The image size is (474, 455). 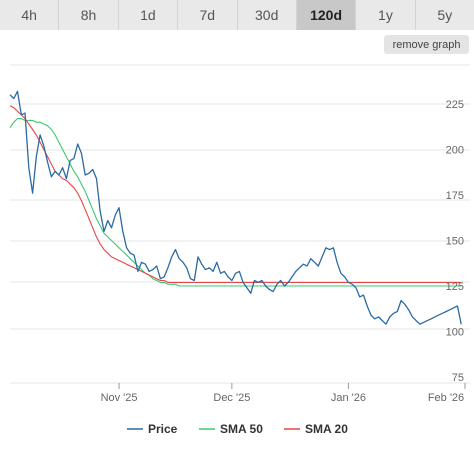 I want to click on tab-1y: 1y, so click(x=386, y=15).